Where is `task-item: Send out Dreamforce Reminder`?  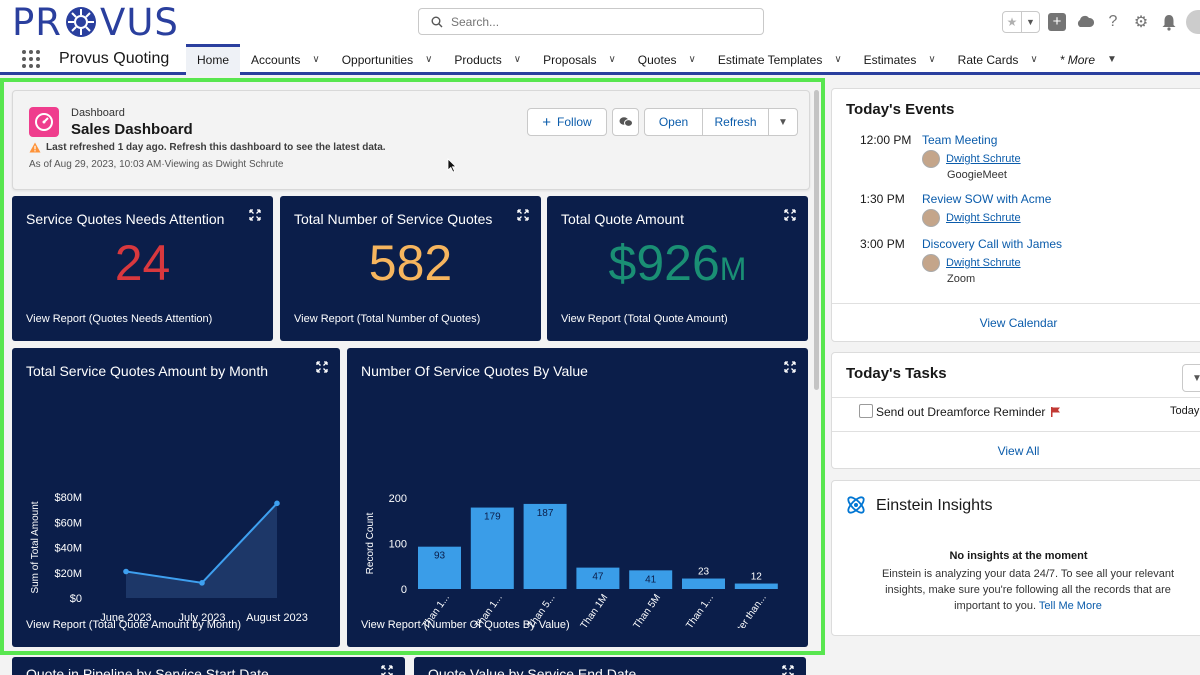
task-item: Send out Dreamforce Reminder is located at coordinates (969, 412).